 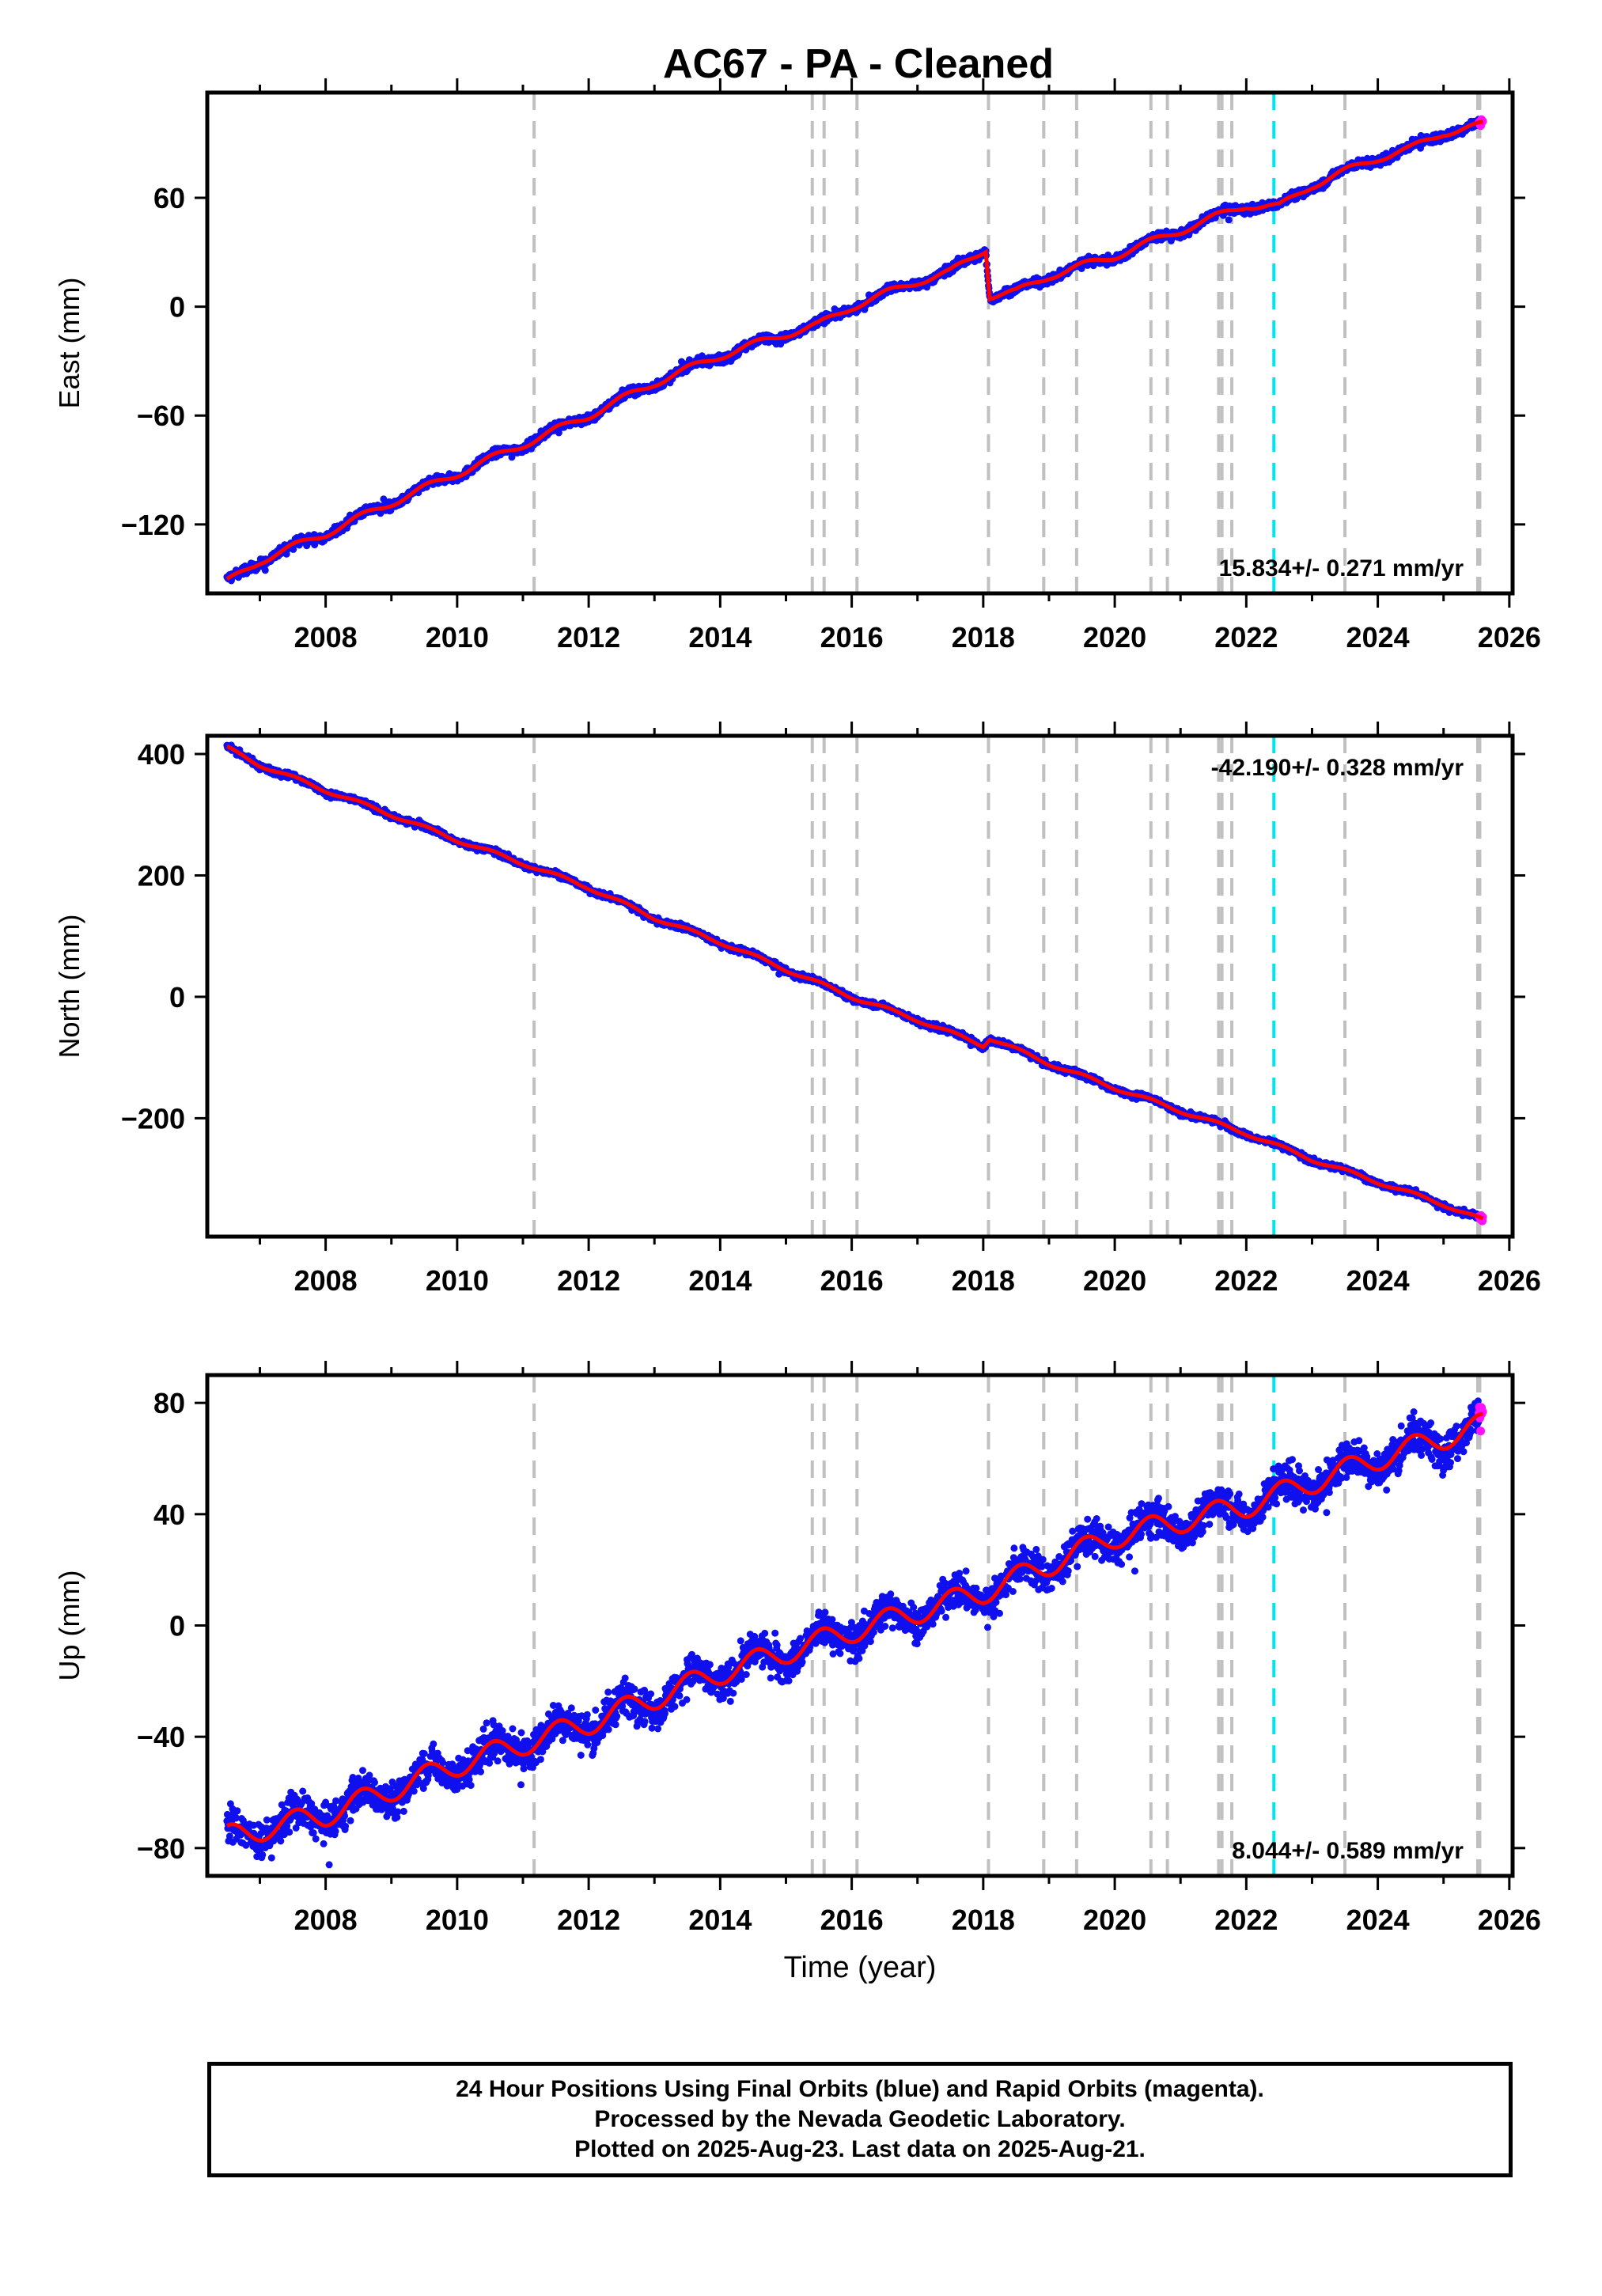 I want to click on east-y-axis-label: East (mm), so click(x=69, y=344).